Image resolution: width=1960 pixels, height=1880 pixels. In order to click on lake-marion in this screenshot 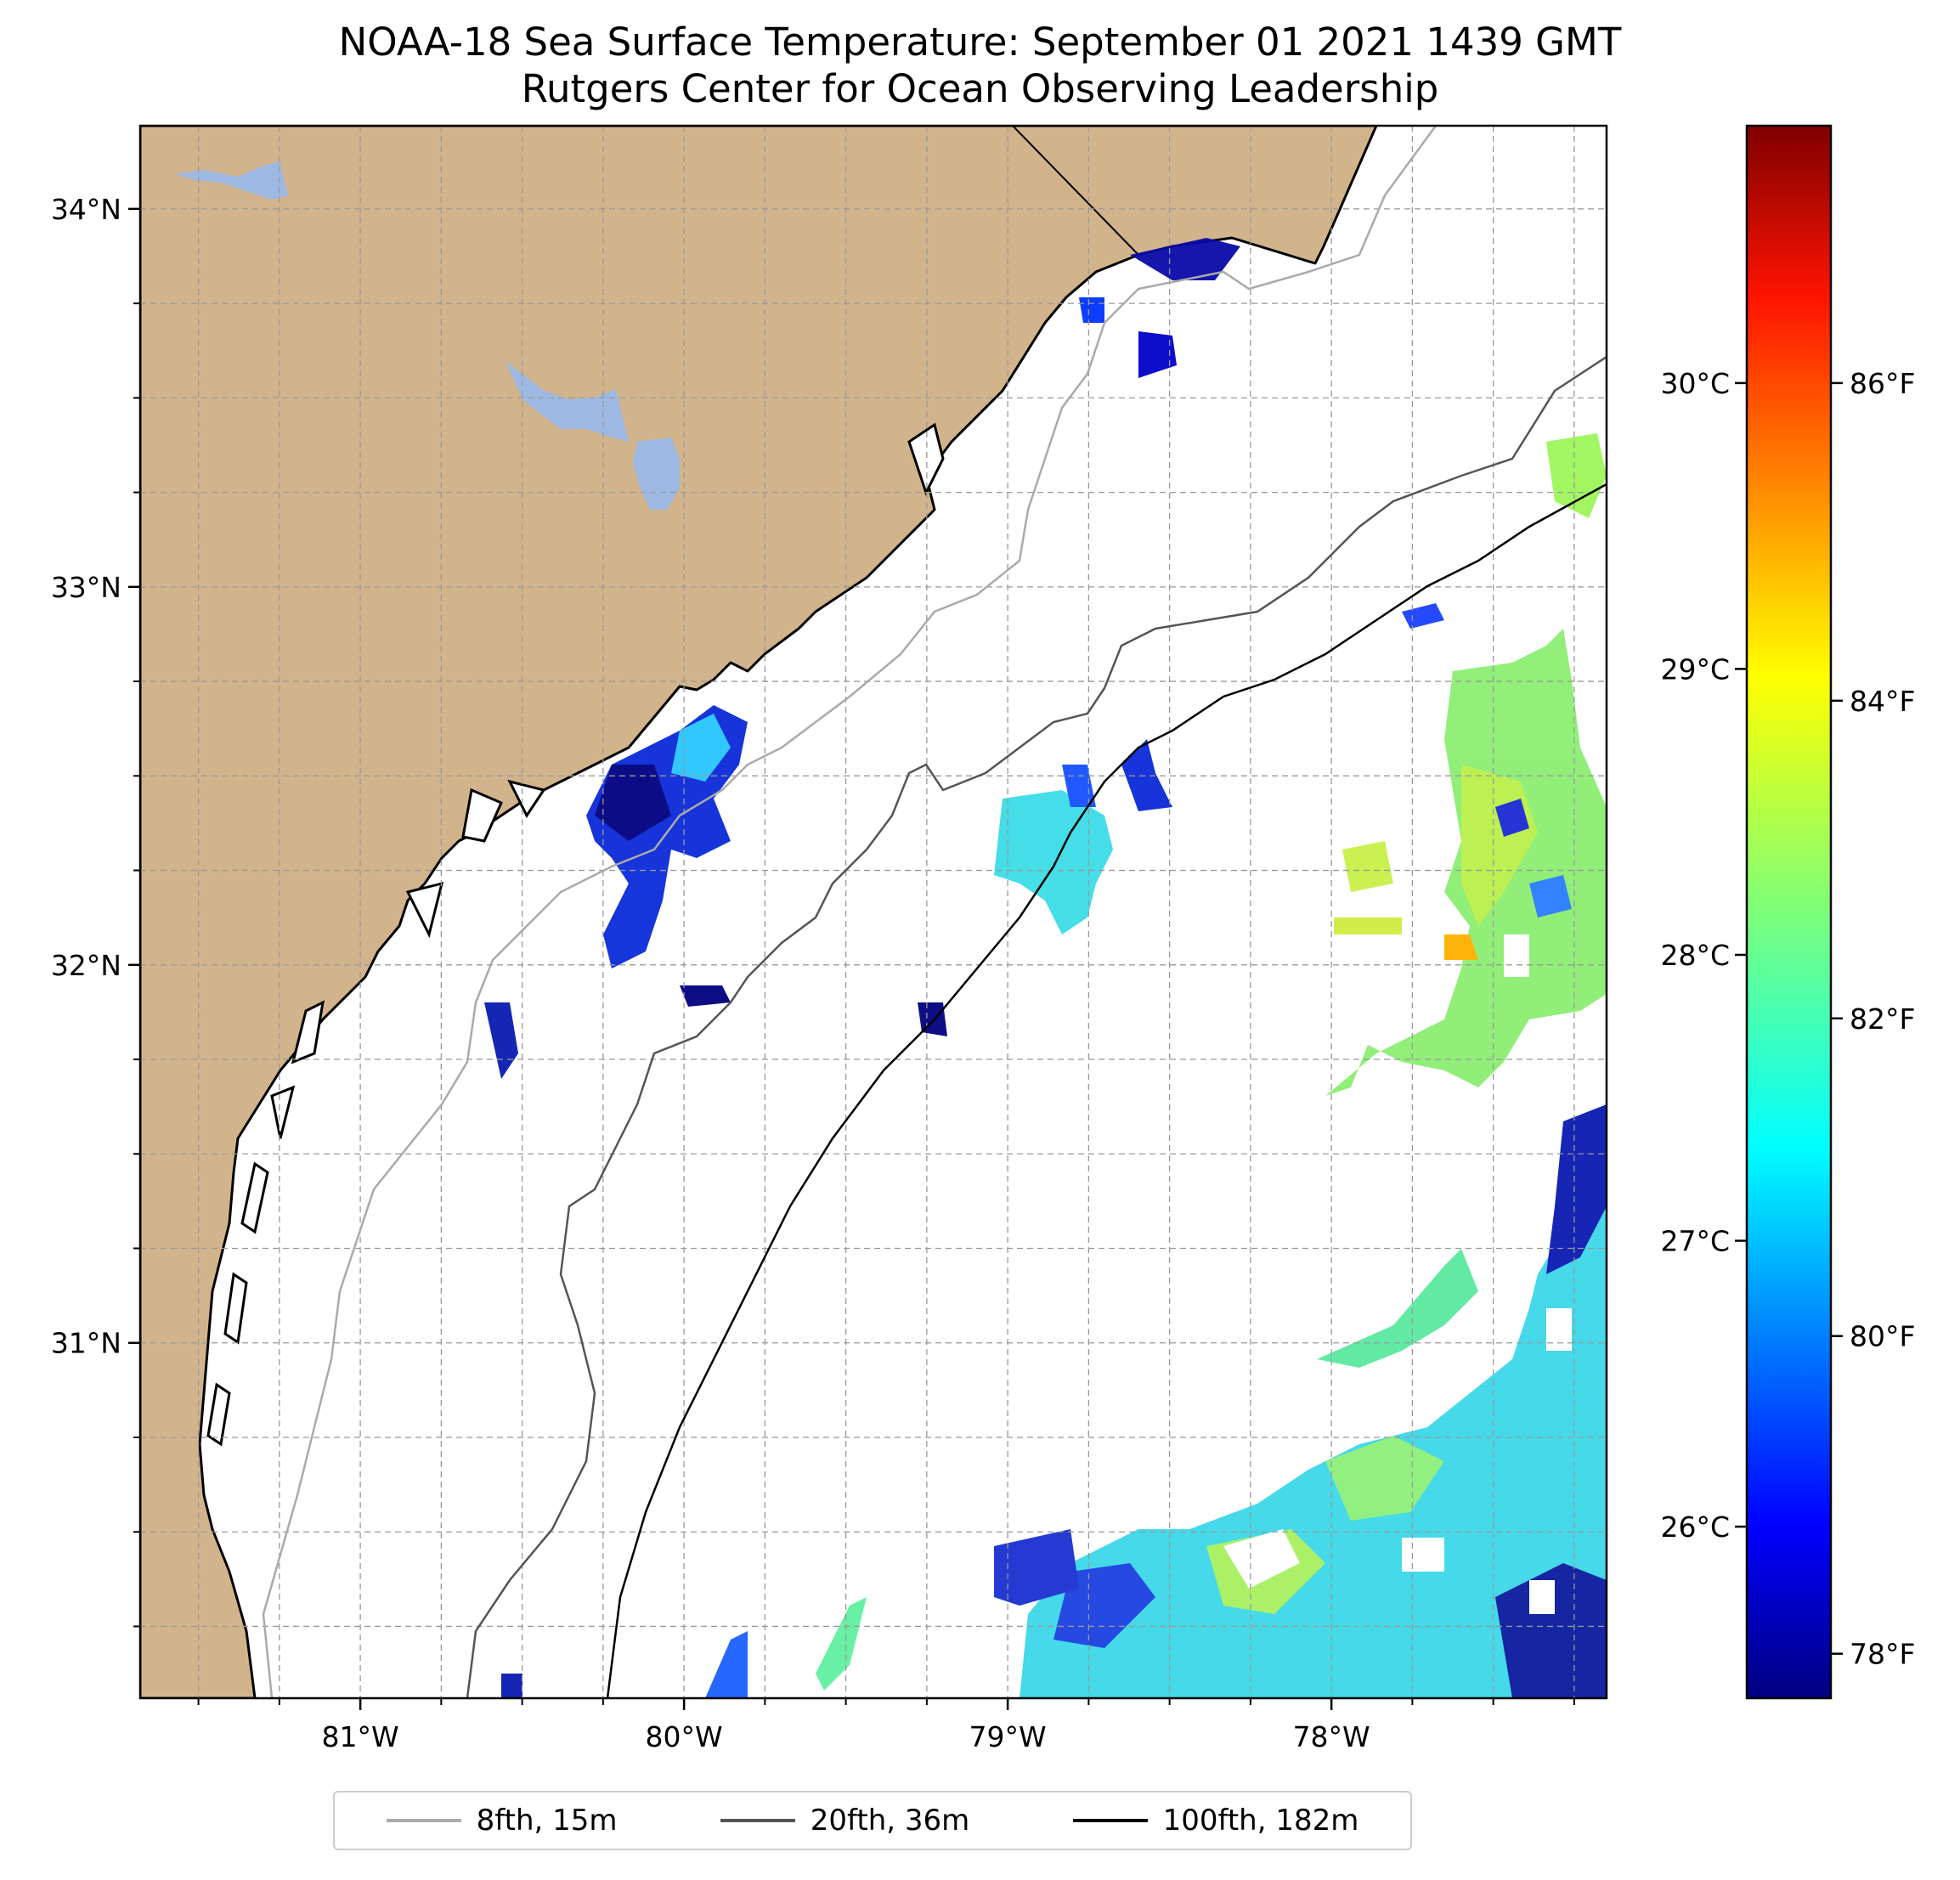, I will do `click(567, 402)`.